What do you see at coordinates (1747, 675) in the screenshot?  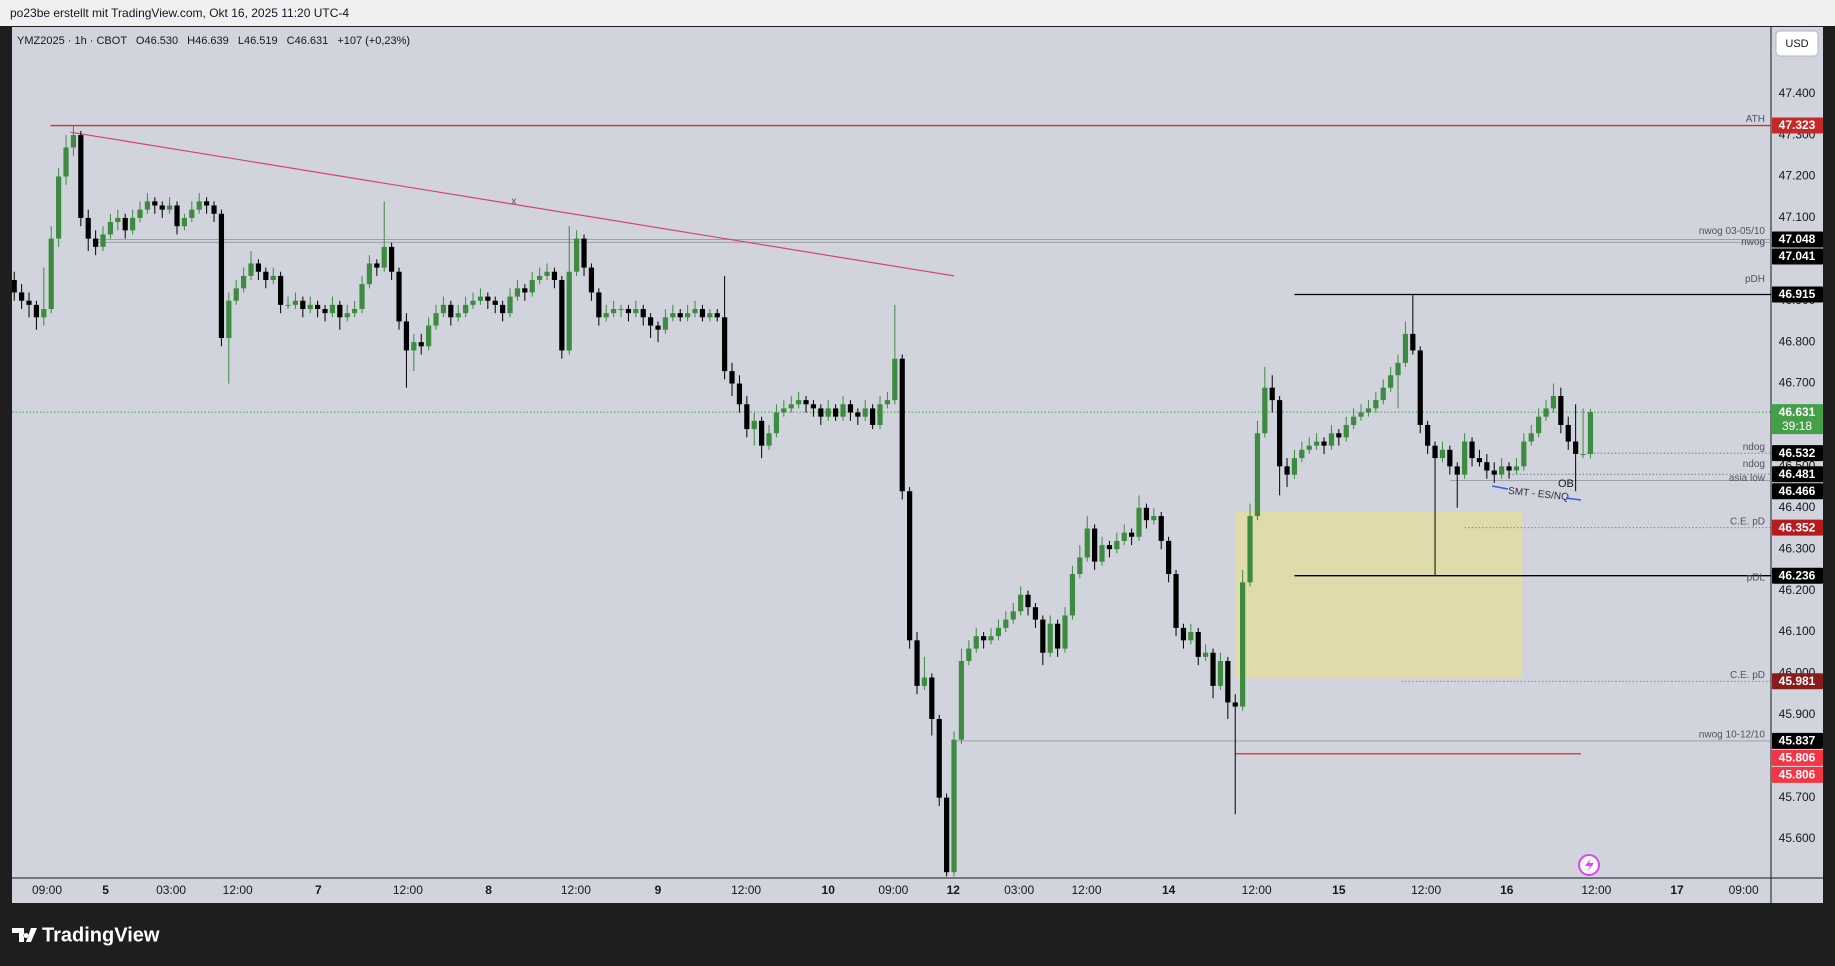 I see `level-label: C.E. pD` at bounding box center [1747, 675].